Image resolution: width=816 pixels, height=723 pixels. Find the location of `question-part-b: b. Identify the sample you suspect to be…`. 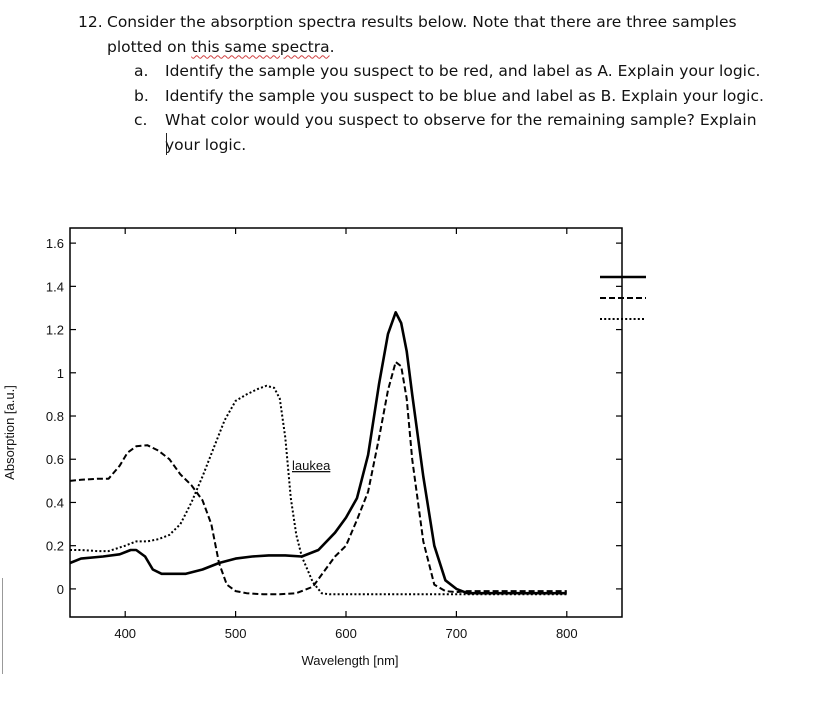

question-part-b: b. Identify the sample you suspect to be… is located at coordinates (471, 96).